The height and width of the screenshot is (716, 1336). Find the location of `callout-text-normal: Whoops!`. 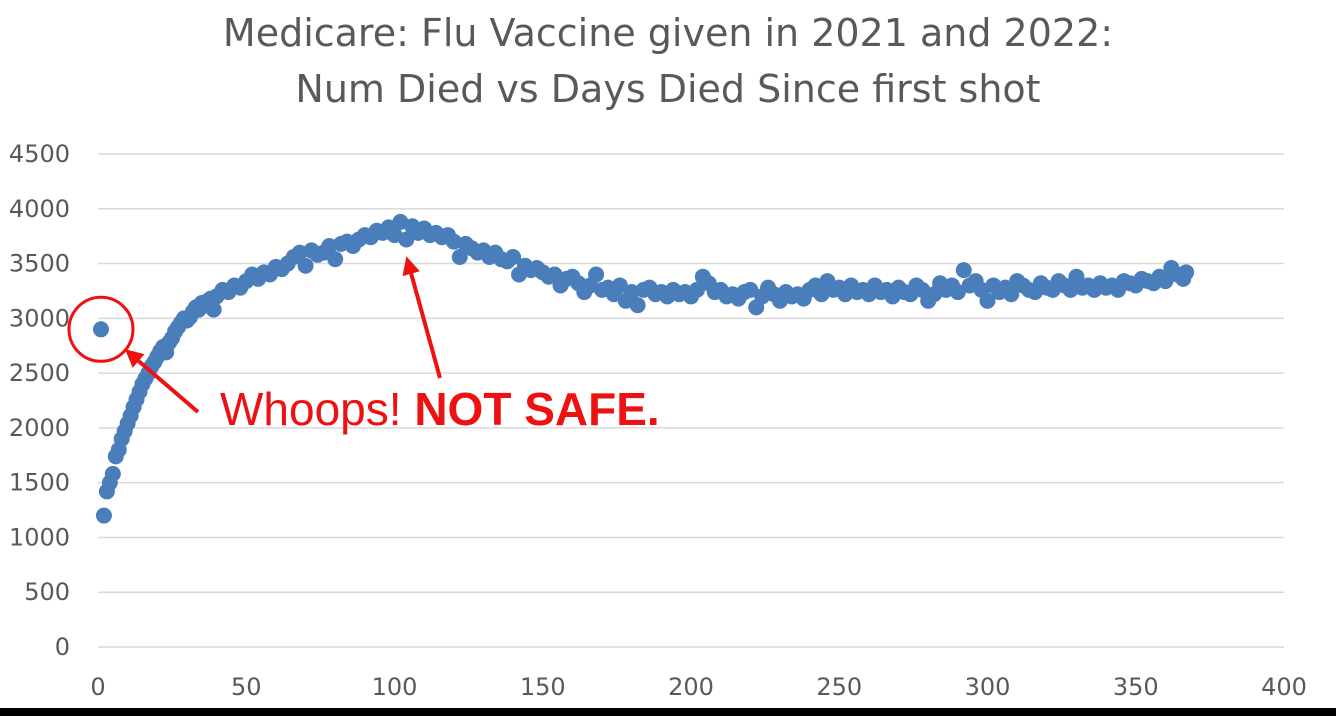

callout-text-normal: Whoops! is located at coordinates (317, 409).